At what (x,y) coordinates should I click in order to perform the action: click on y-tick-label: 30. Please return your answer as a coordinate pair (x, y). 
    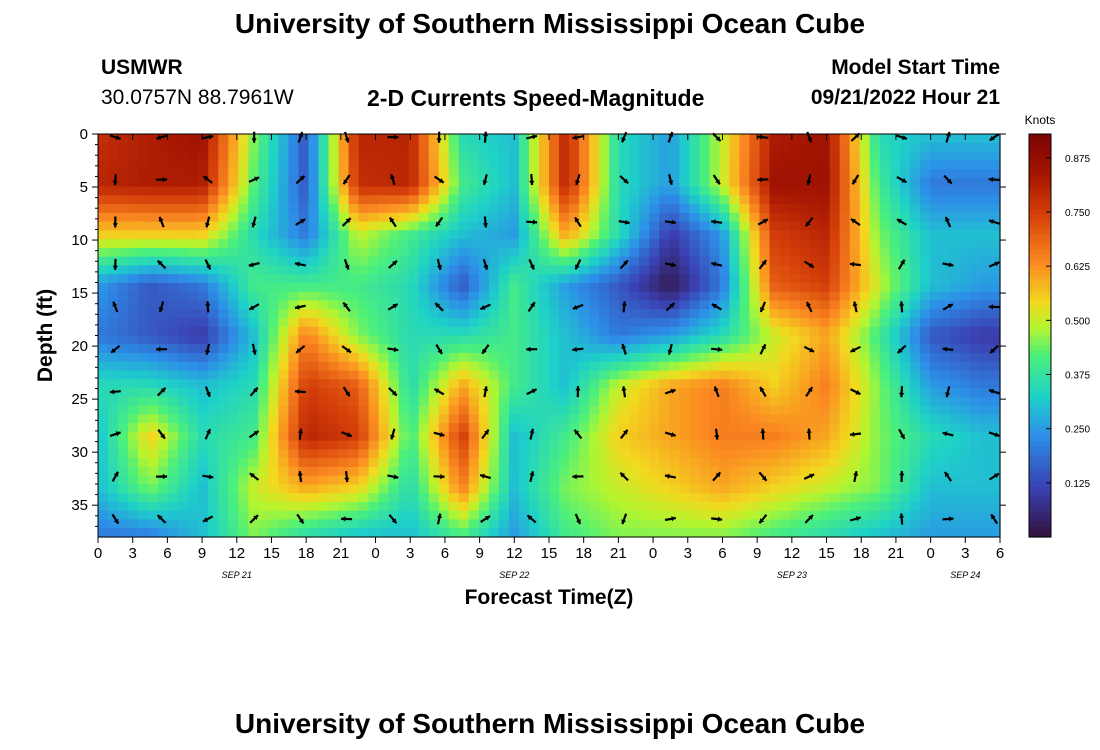
    Looking at the image, I should click on (79, 452).